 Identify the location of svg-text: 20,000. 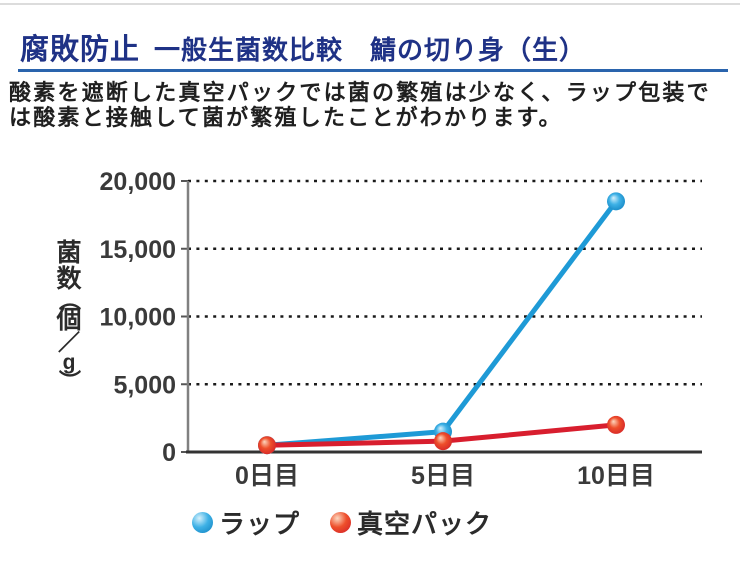
(138, 182).